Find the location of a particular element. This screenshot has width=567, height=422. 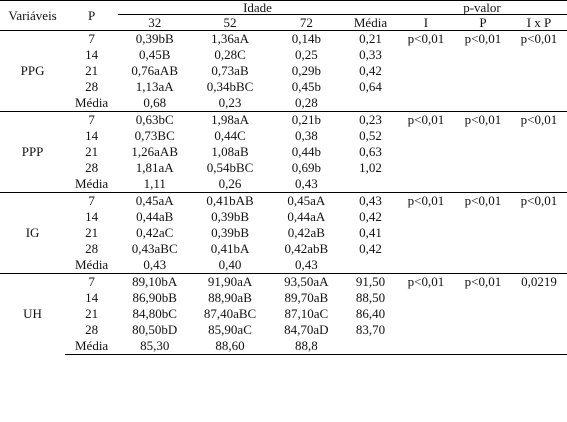

variable-name: UH is located at coordinates (33, 314).